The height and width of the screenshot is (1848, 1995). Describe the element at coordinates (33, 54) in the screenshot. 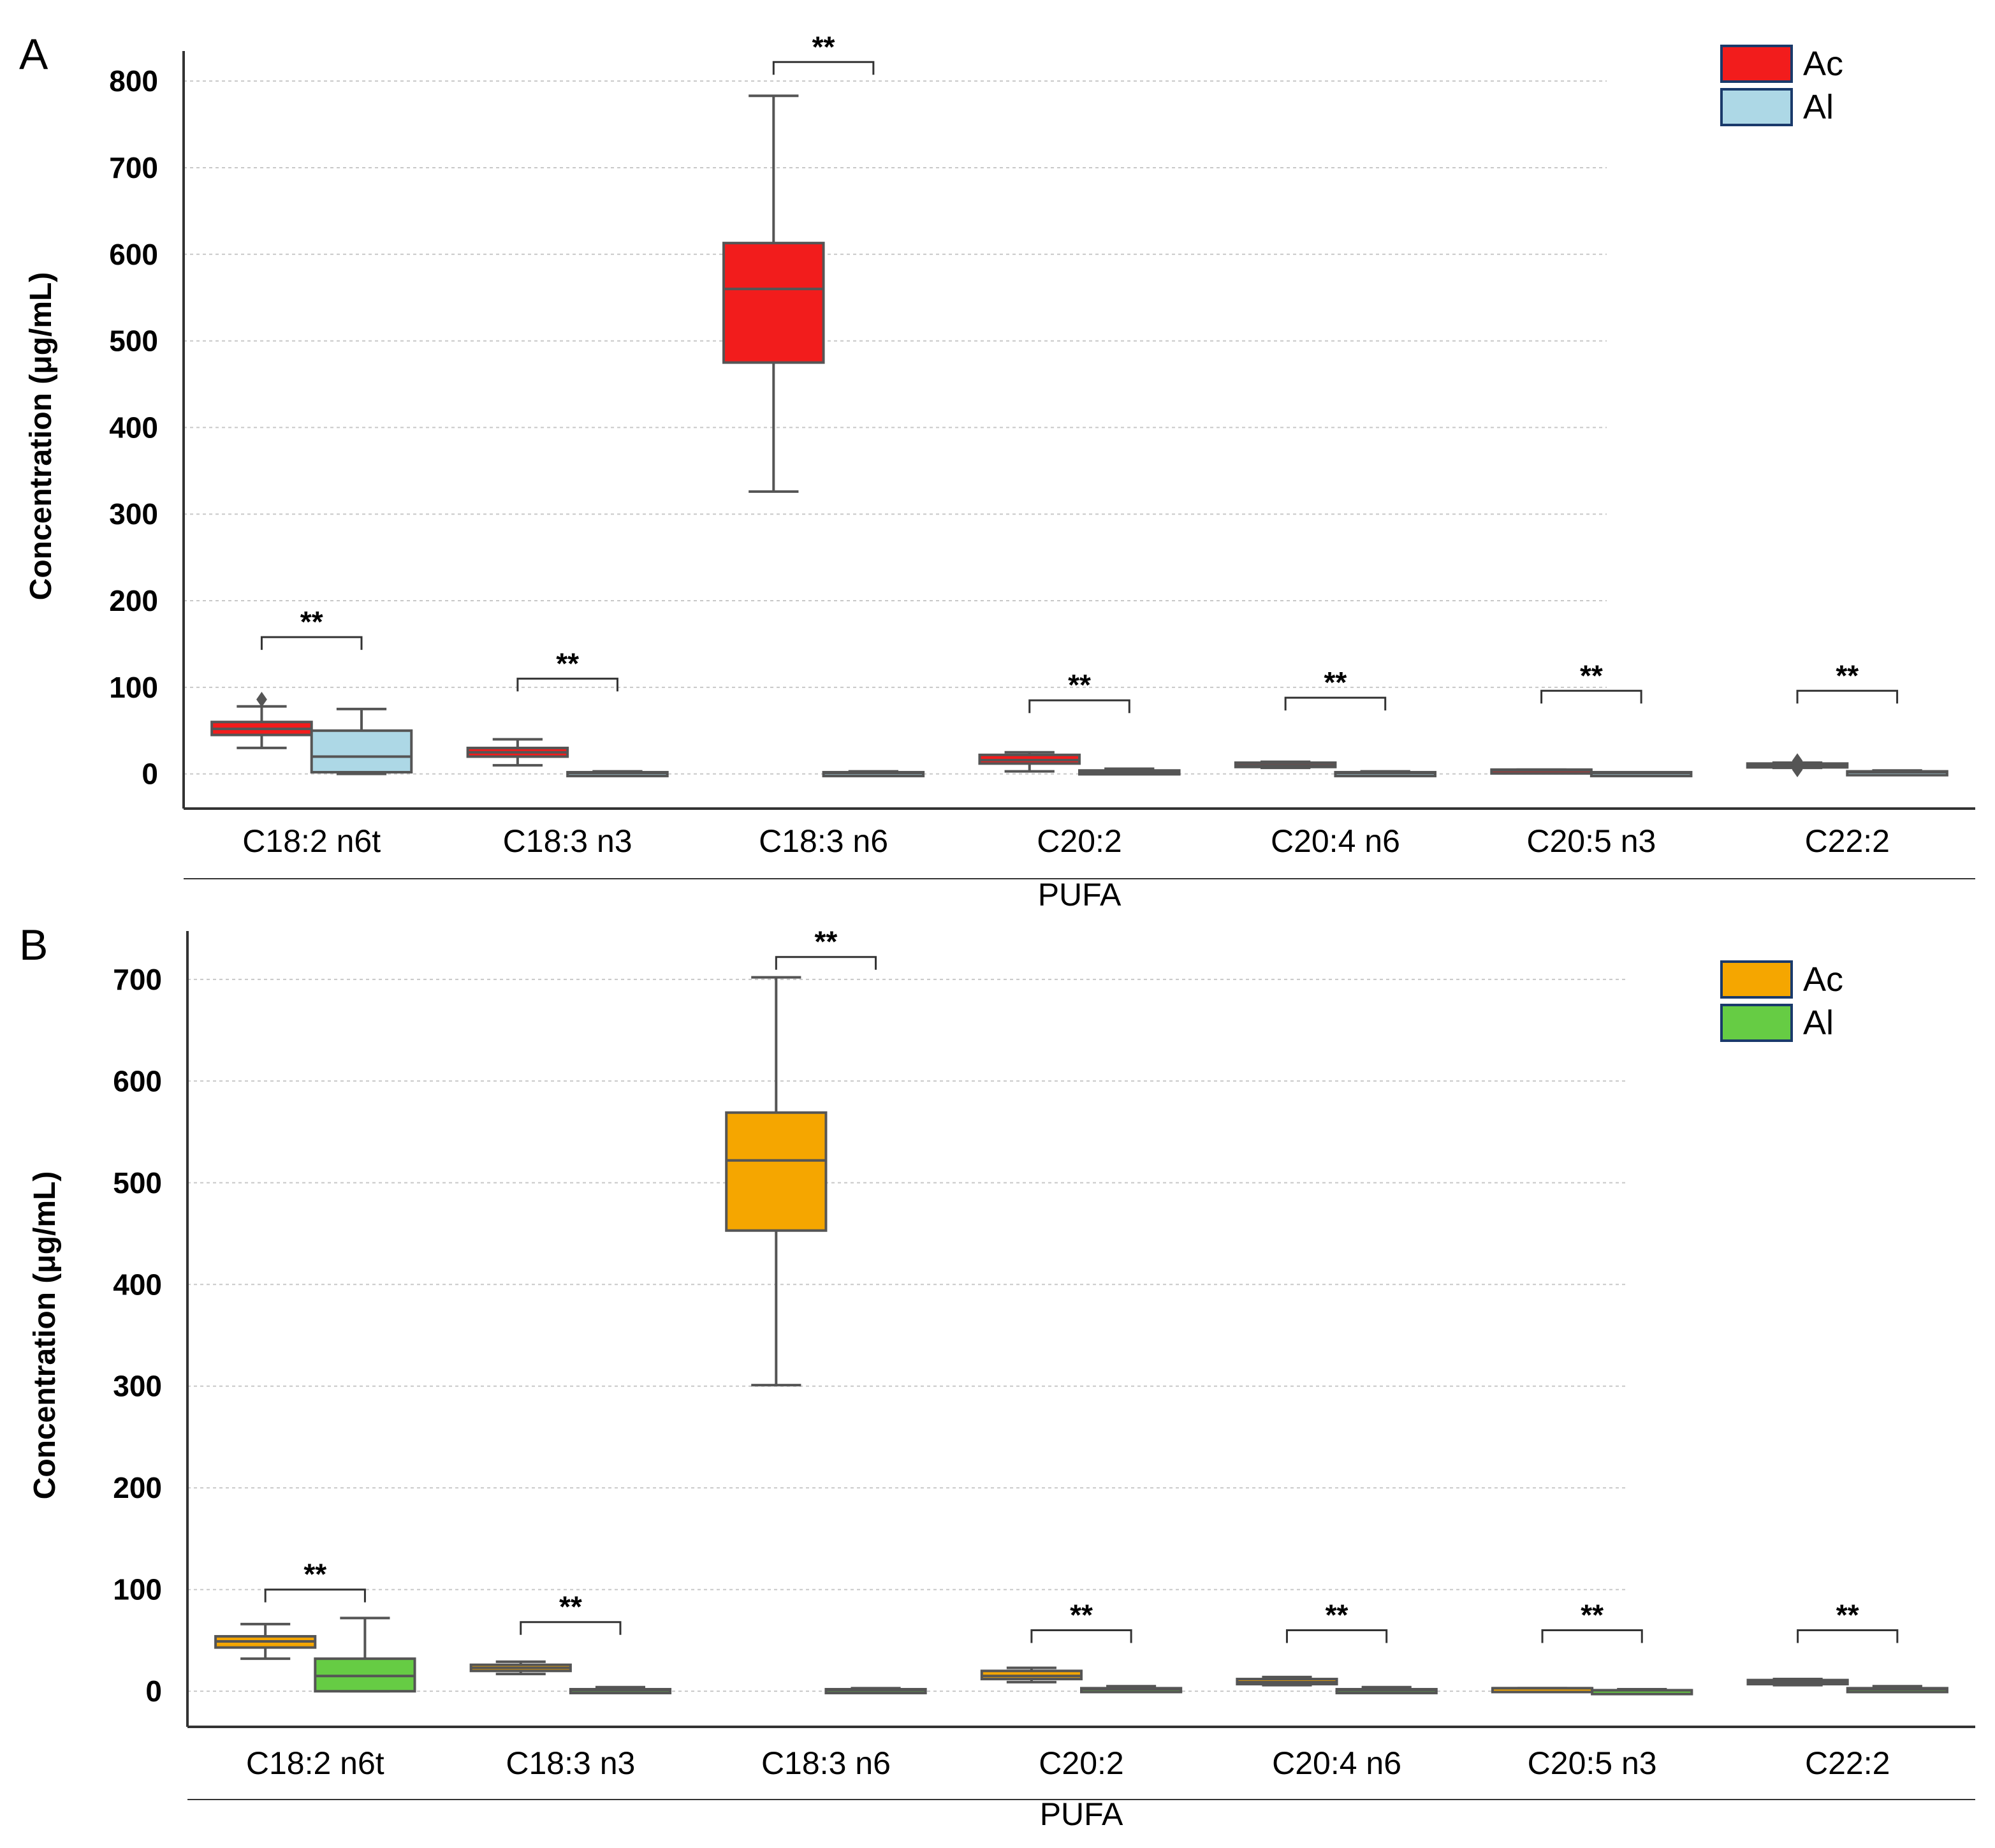

I see `panel-label: A` at that location.